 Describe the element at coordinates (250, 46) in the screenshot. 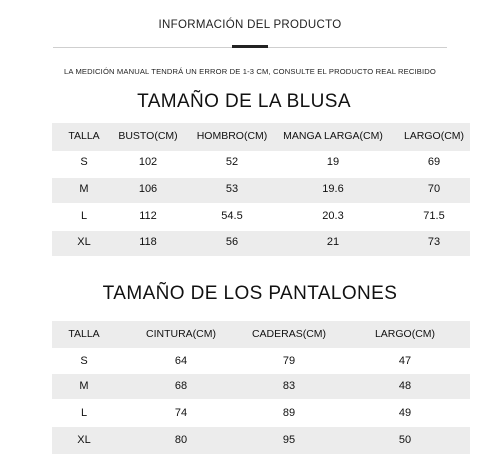

I see `header-accent-bar` at that location.